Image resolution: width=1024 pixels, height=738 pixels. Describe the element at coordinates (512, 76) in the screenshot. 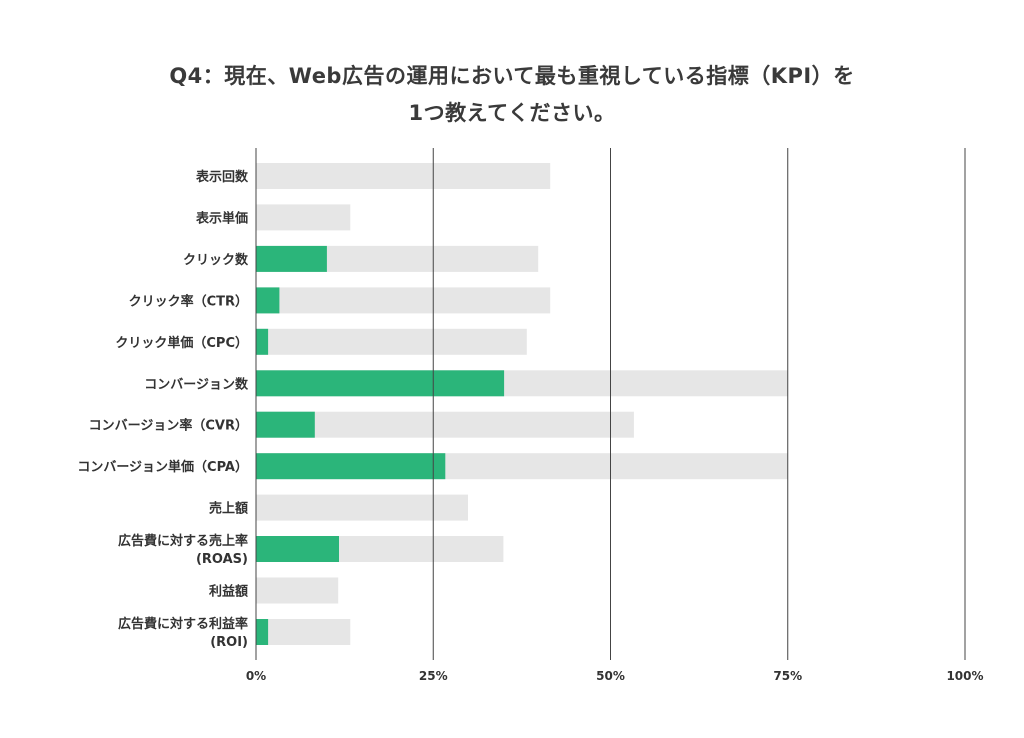

I see `chart-title-line-1: Q4：現在、Web広告の運用において最も重視している指標（KPI）を` at that location.